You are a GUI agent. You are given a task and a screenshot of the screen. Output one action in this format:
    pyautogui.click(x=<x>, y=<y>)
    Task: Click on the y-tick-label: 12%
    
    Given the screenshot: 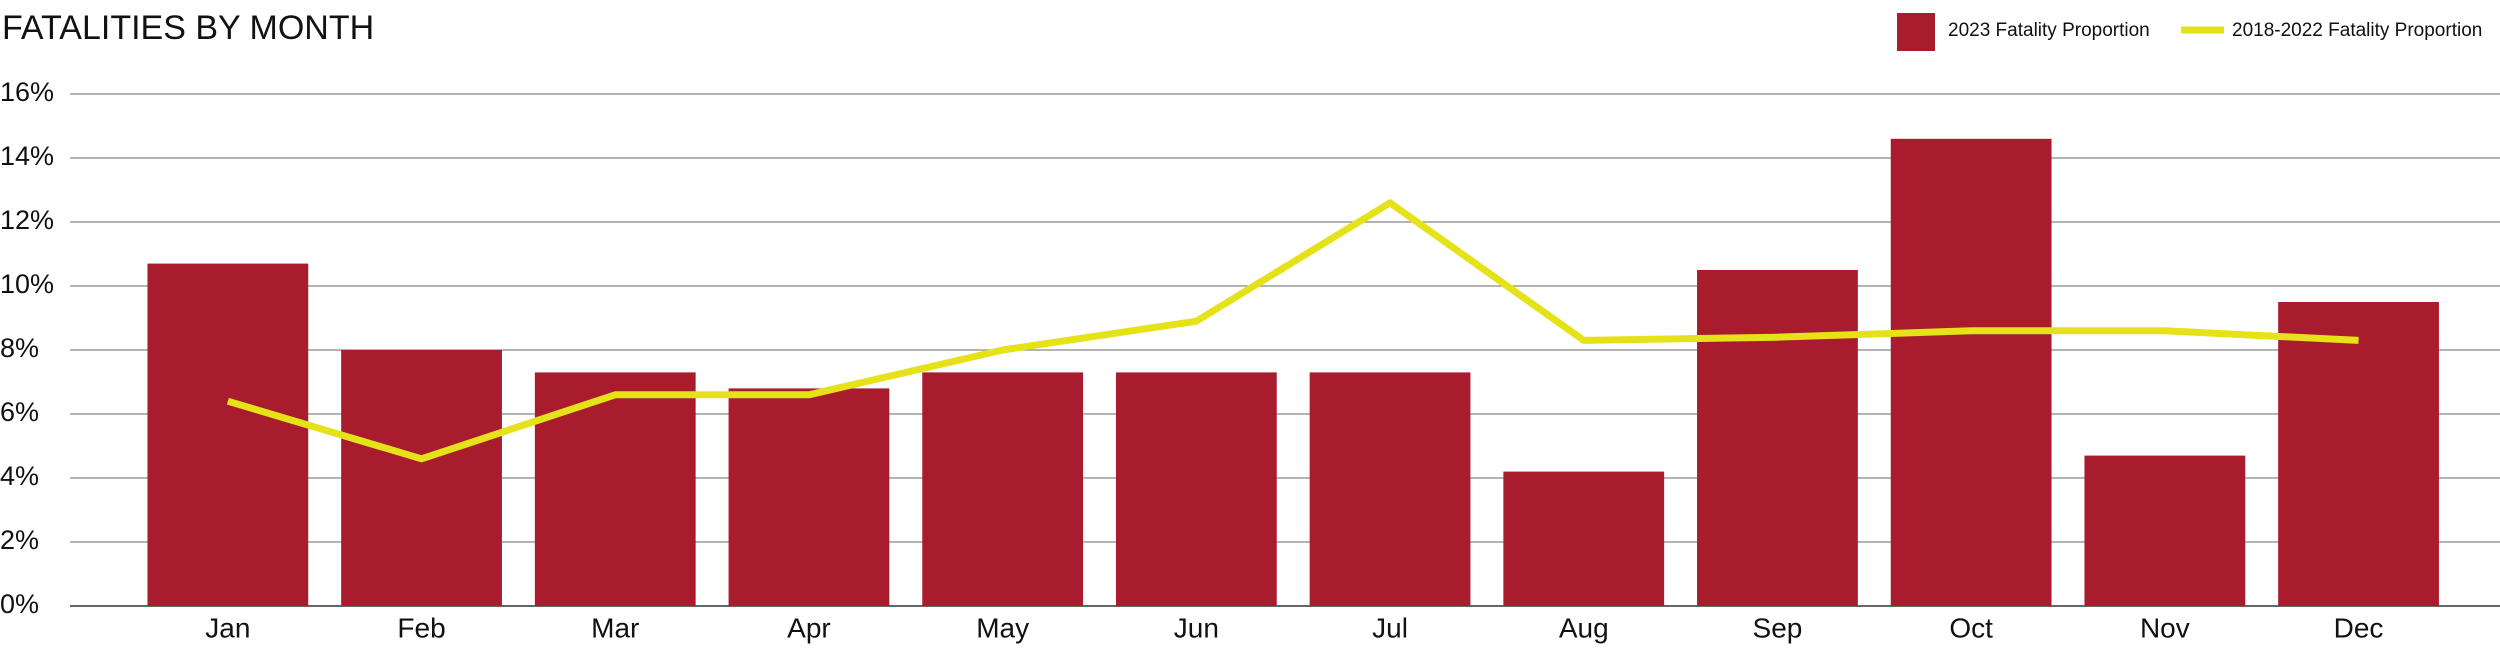 What is the action you would take?
    pyautogui.click(x=27, y=220)
    